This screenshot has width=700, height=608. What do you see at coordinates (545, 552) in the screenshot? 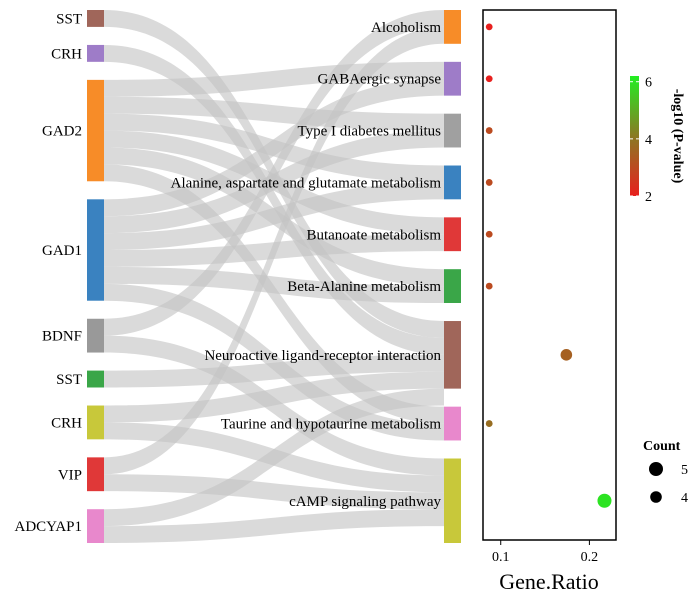
I see `x-axis-ticks: 0.1 0.2` at bounding box center [545, 552].